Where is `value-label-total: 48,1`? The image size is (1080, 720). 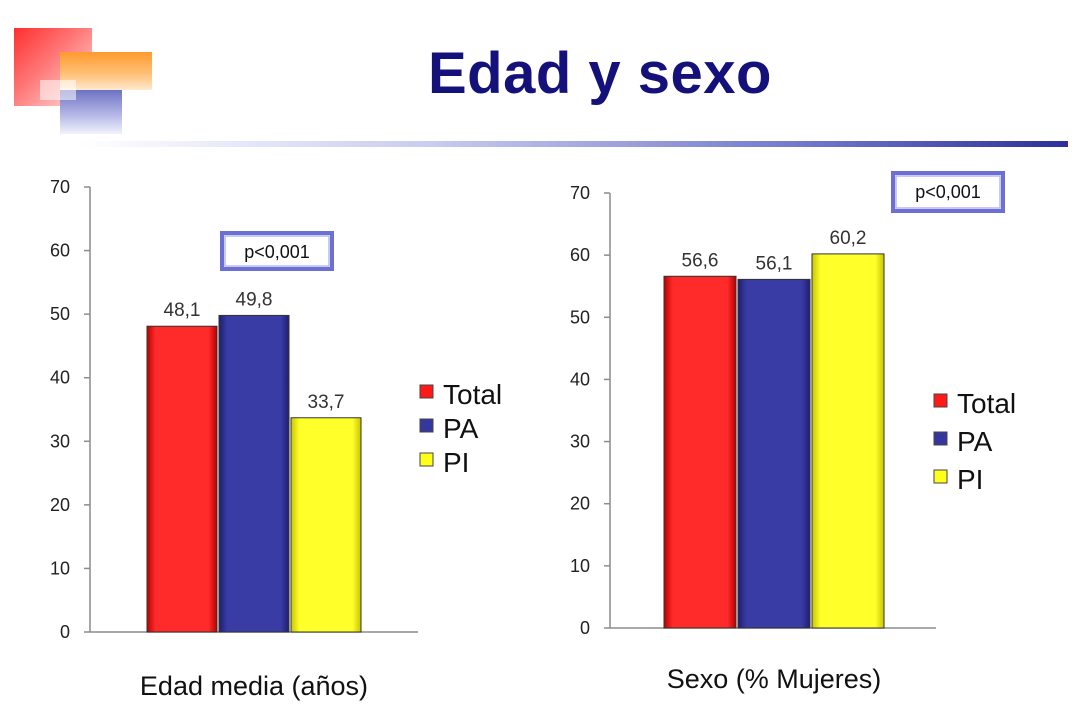
value-label-total: 48,1 is located at coordinates (182, 310).